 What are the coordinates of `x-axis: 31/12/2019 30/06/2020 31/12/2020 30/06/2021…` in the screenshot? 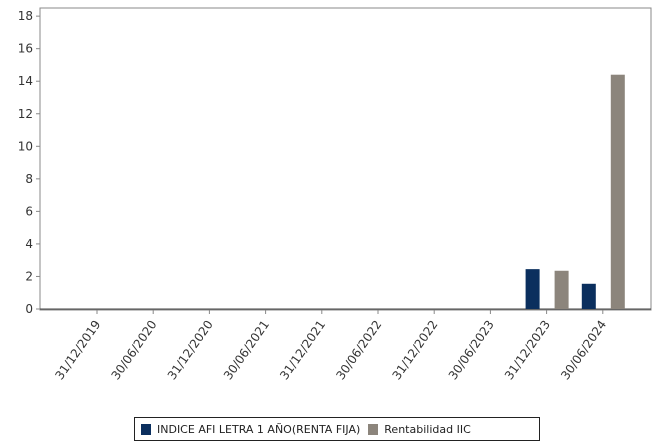 It's located at (330, 346).